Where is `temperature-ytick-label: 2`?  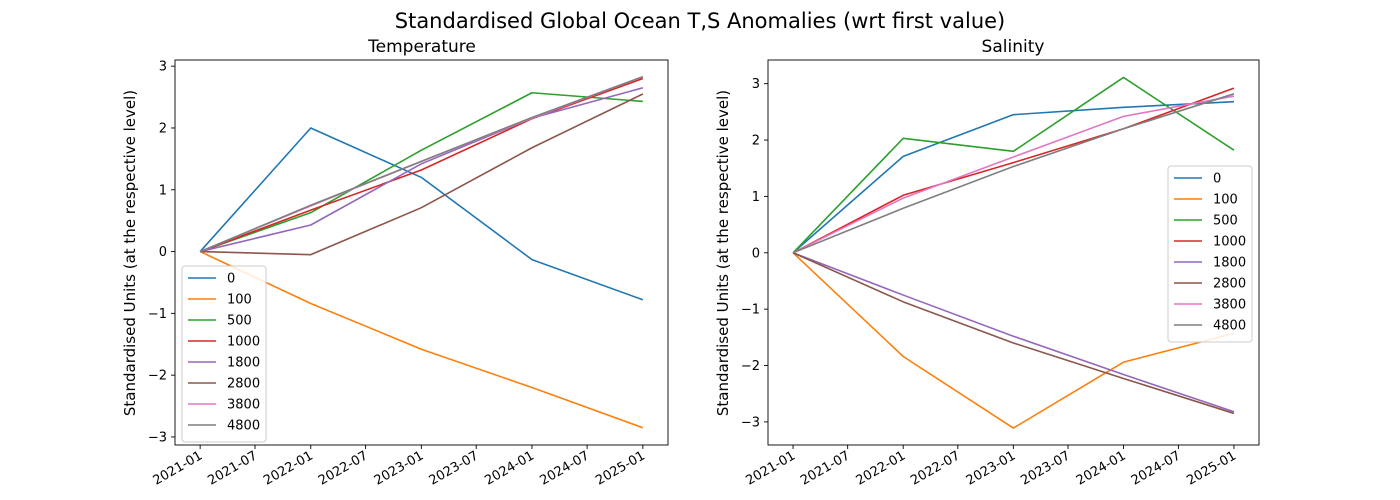 temperature-ytick-label: 2 is located at coordinates (163, 128).